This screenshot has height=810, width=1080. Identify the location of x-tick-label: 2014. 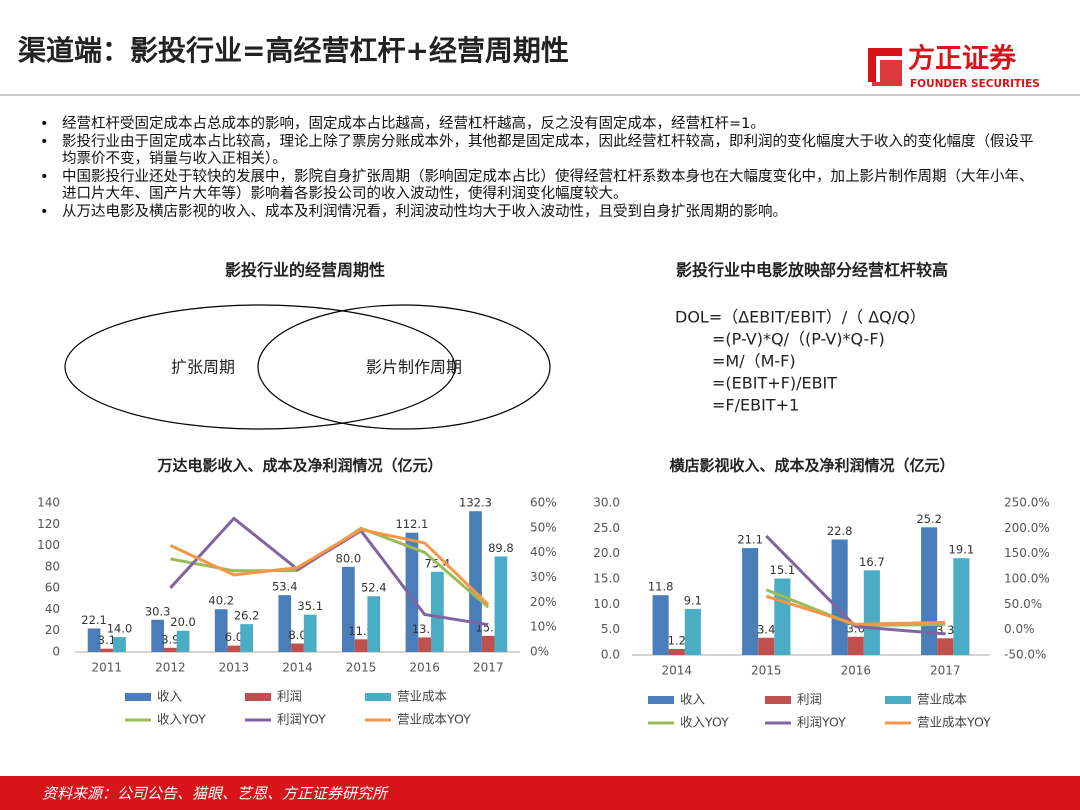
(676, 671).